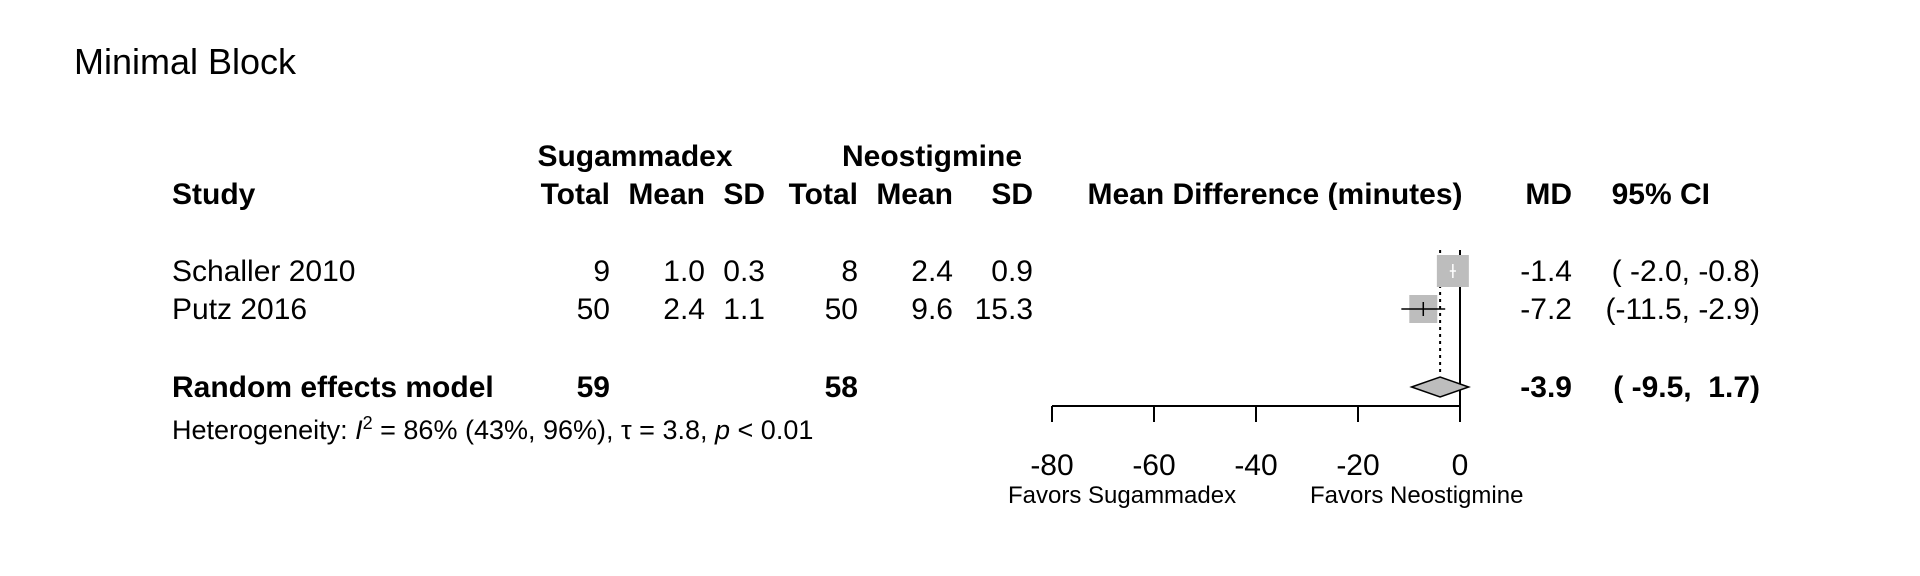 This screenshot has height=576, width=1920. I want to click on md-header: MD, so click(1548, 194).